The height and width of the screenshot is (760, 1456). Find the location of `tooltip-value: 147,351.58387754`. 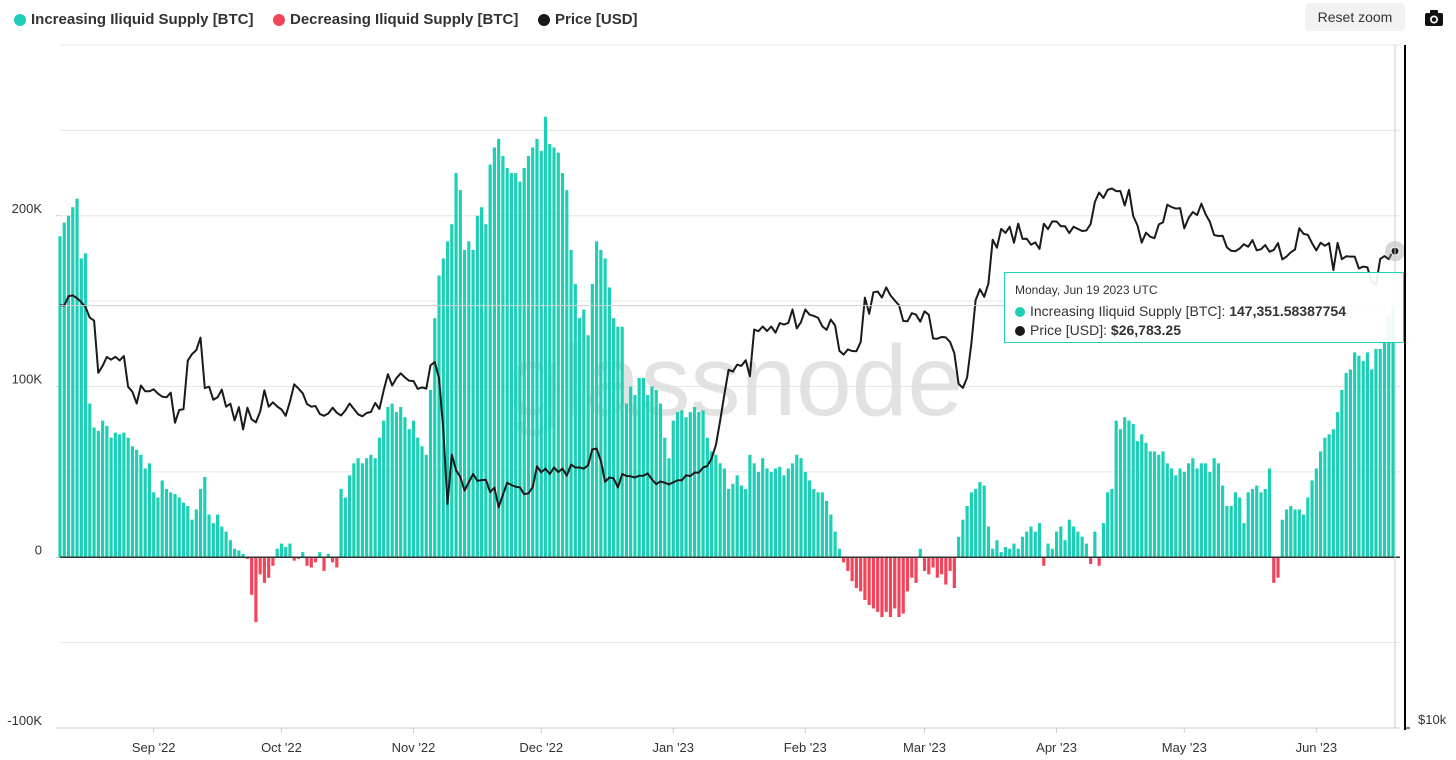

tooltip-value: 147,351.58387754 is located at coordinates (1288, 311).